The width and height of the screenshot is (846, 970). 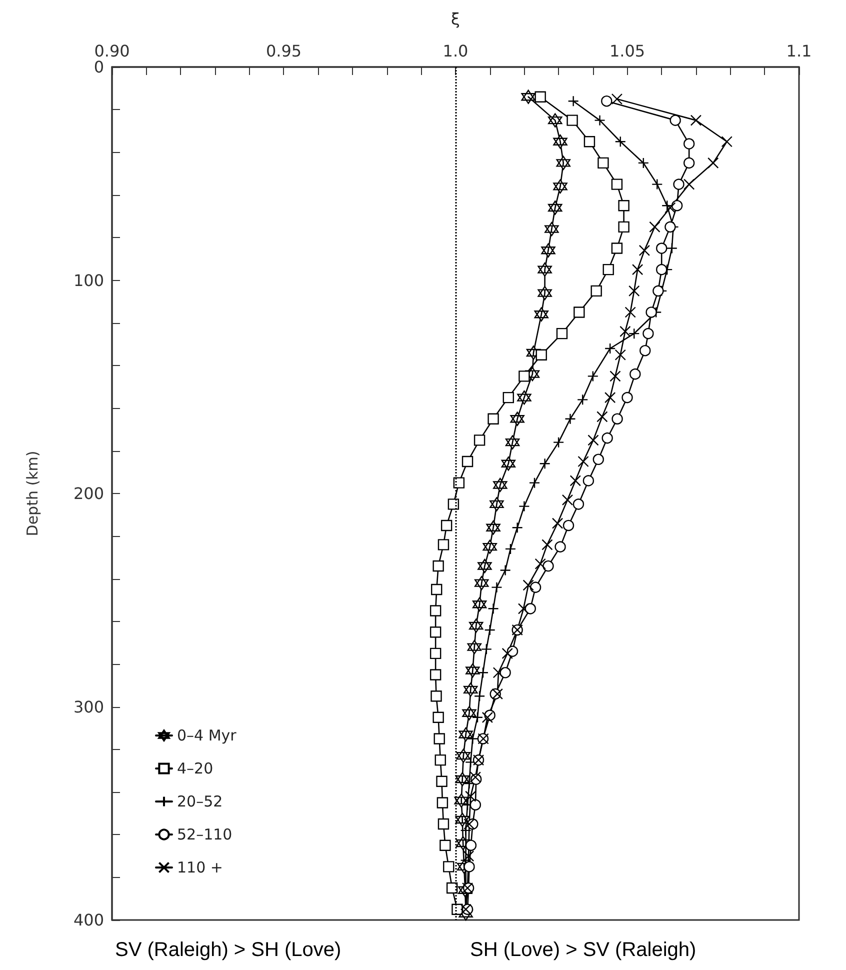 What do you see at coordinates (627, 51) in the screenshot?
I see `x-tick-label: 1.05` at bounding box center [627, 51].